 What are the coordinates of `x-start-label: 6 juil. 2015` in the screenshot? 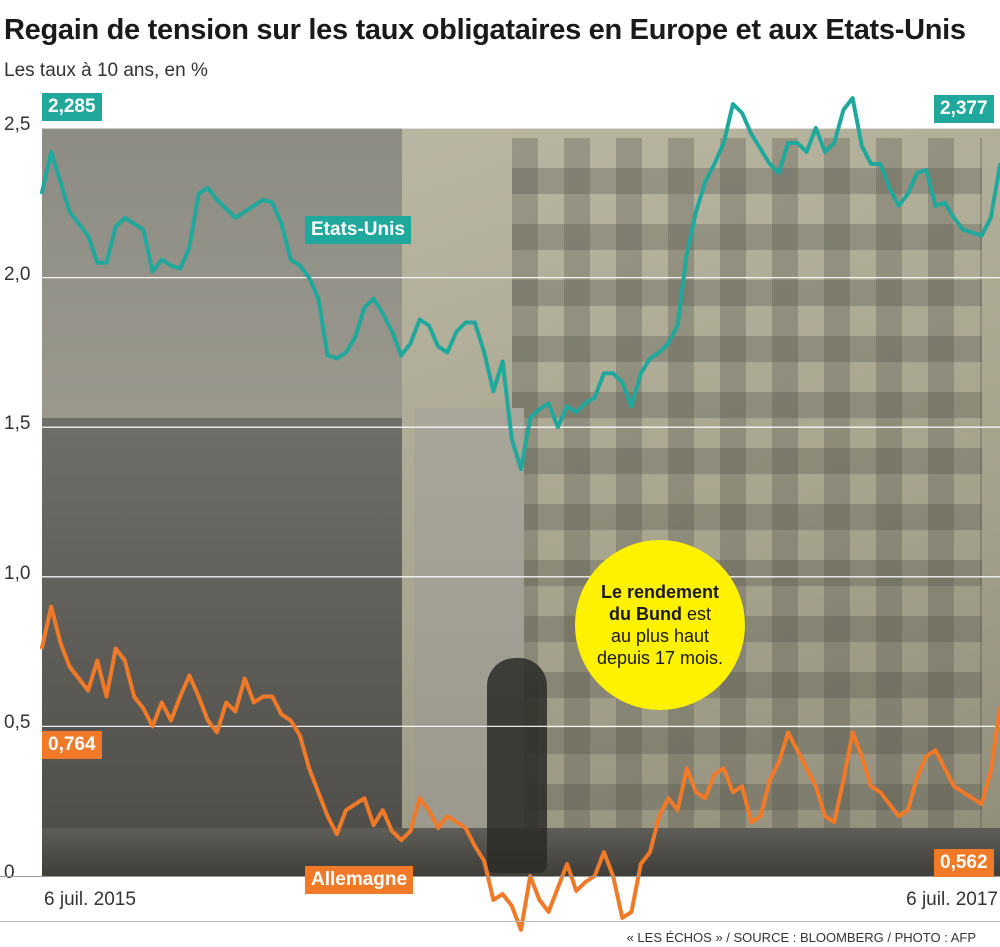 It's located at (90, 899).